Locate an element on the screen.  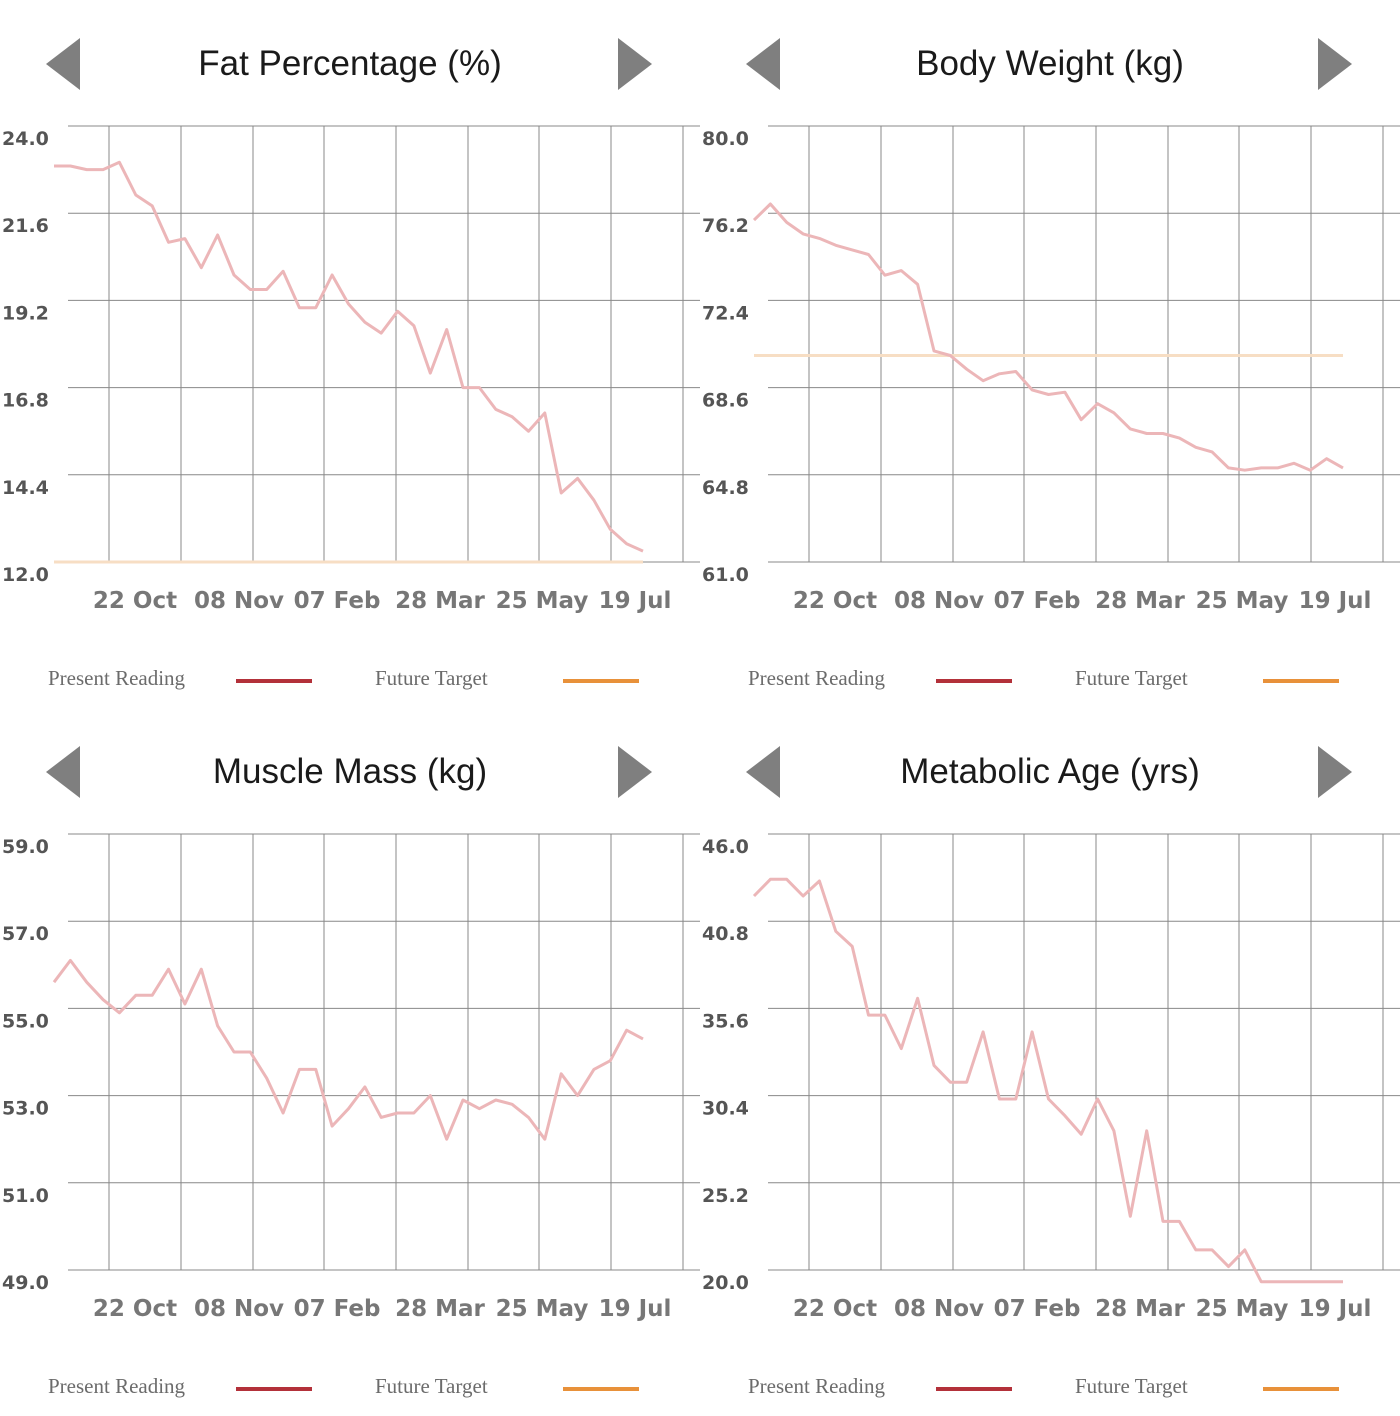
y-tick-label: 25.2 is located at coordinates (725, 1196).